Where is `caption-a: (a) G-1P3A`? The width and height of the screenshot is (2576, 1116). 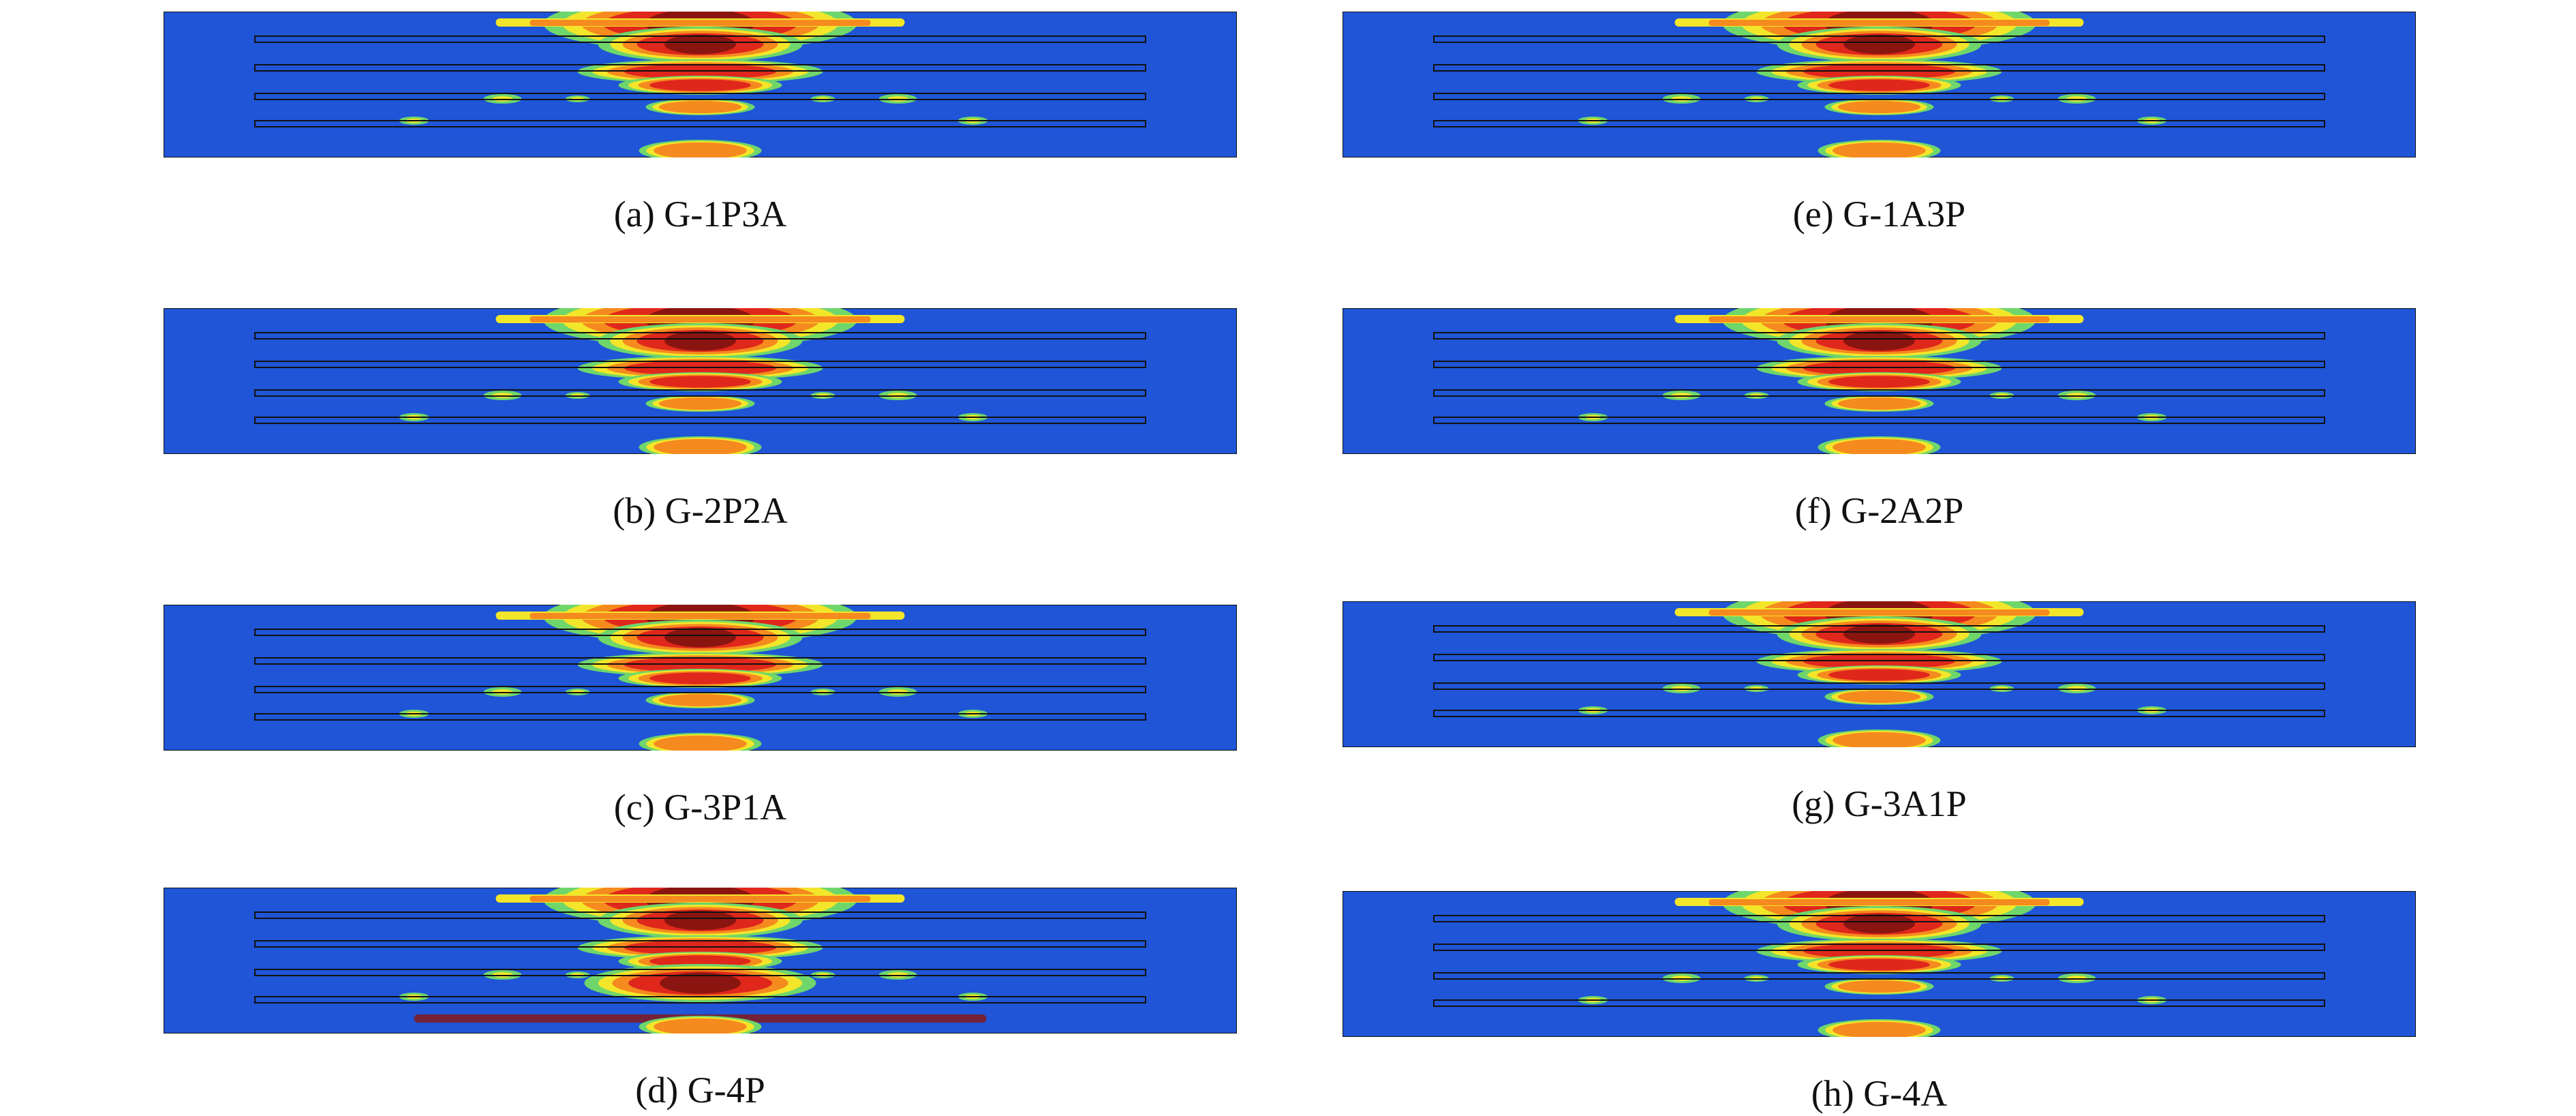
caption-a: (a) G-1P3A is located at coordinates (700, 215).